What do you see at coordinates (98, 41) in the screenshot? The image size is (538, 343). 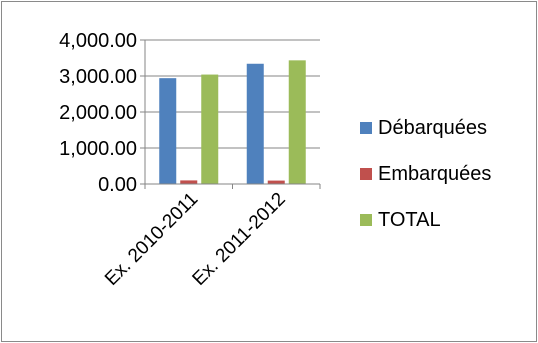 I see `y-tick-label: 4,000.00` at bounding box center [98, 41].